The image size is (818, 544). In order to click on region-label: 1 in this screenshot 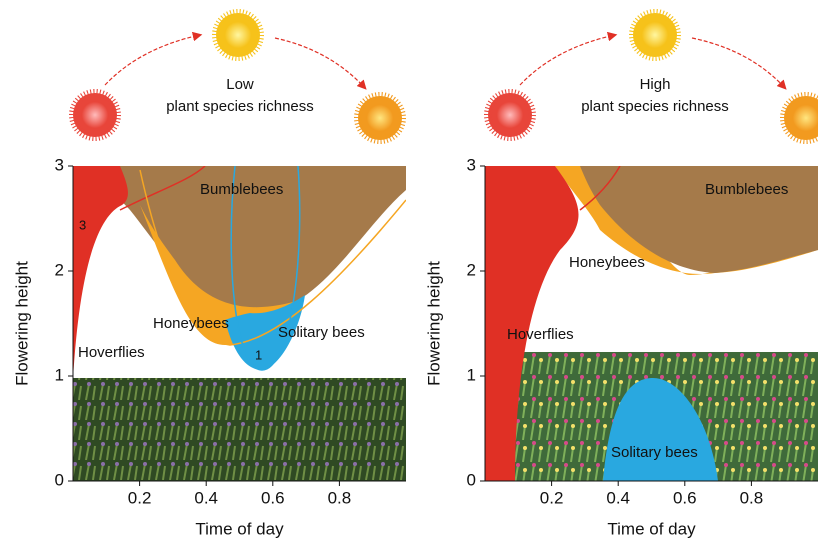, I will do `click(258, 354)`.